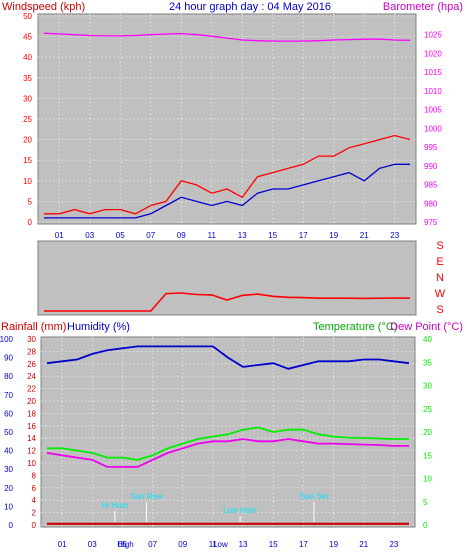 Image resolution: width=467 pixels, height=555 pixels. I want to click on humidity-ticks: 0 10 20 30 40 50 60 70 80 90 100, so click(7, 432).